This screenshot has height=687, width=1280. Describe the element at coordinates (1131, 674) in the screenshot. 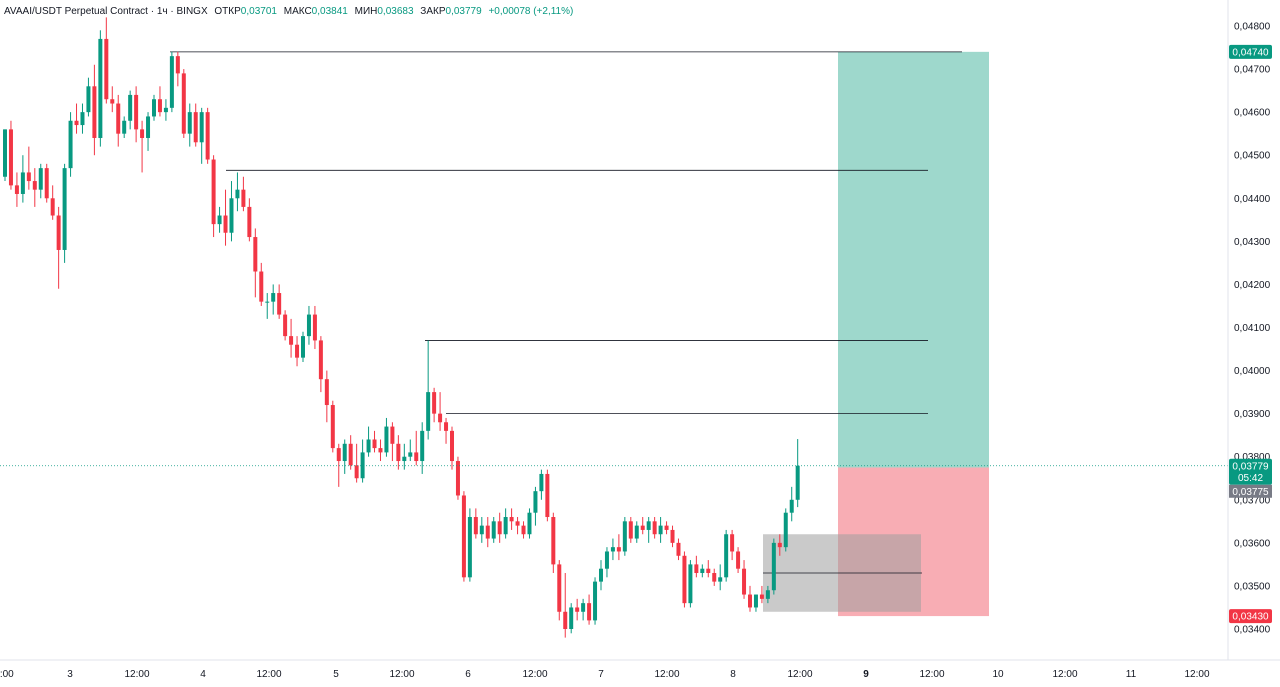

I see `time-axis-label: 11` at that location.